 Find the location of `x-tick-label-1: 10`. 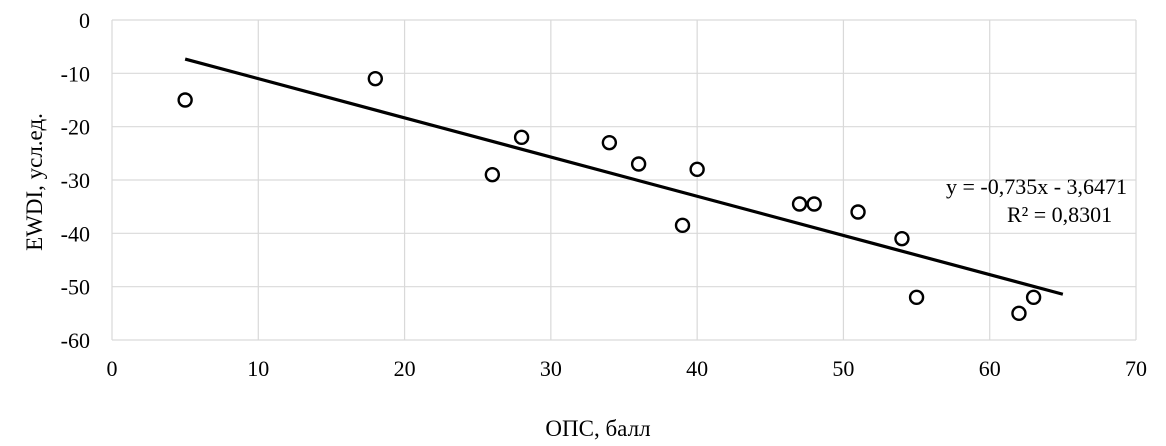

x-tick-label-1: 10 is located at coordinates (258, 368).